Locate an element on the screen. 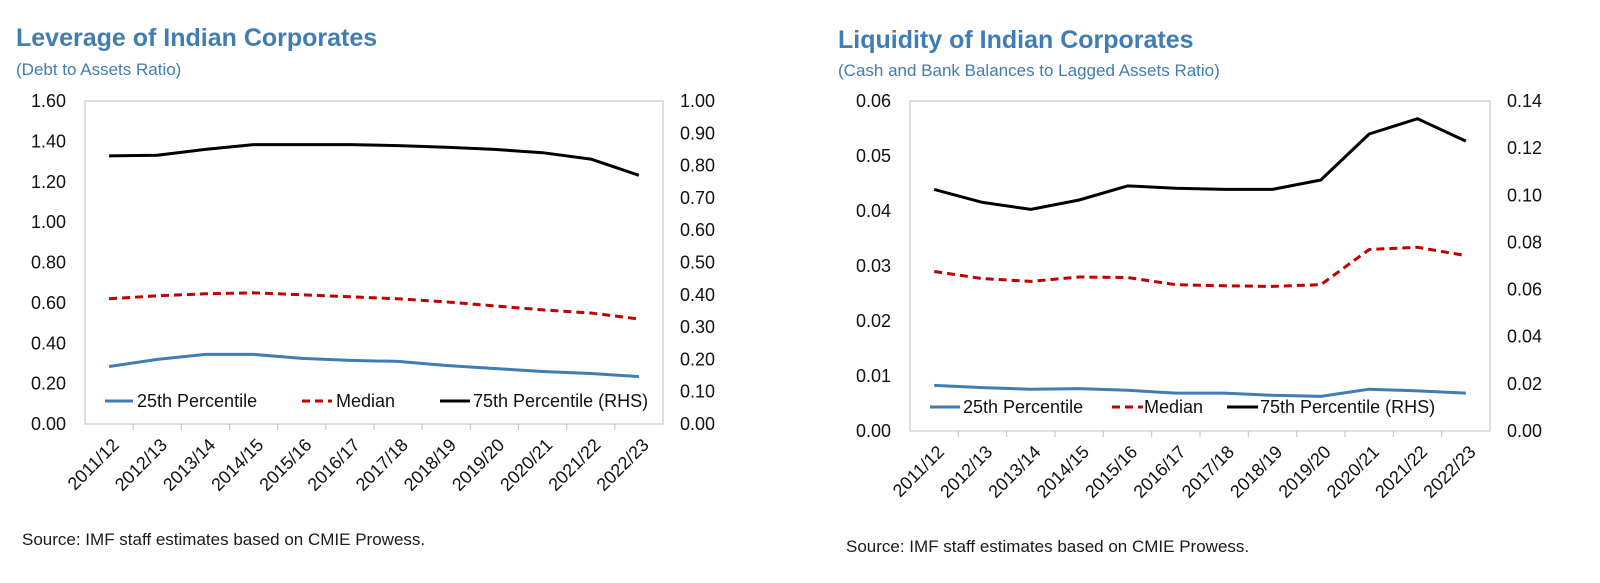  y-axis-right-tick-label: 0.70 is located at coordinates (697, 198).